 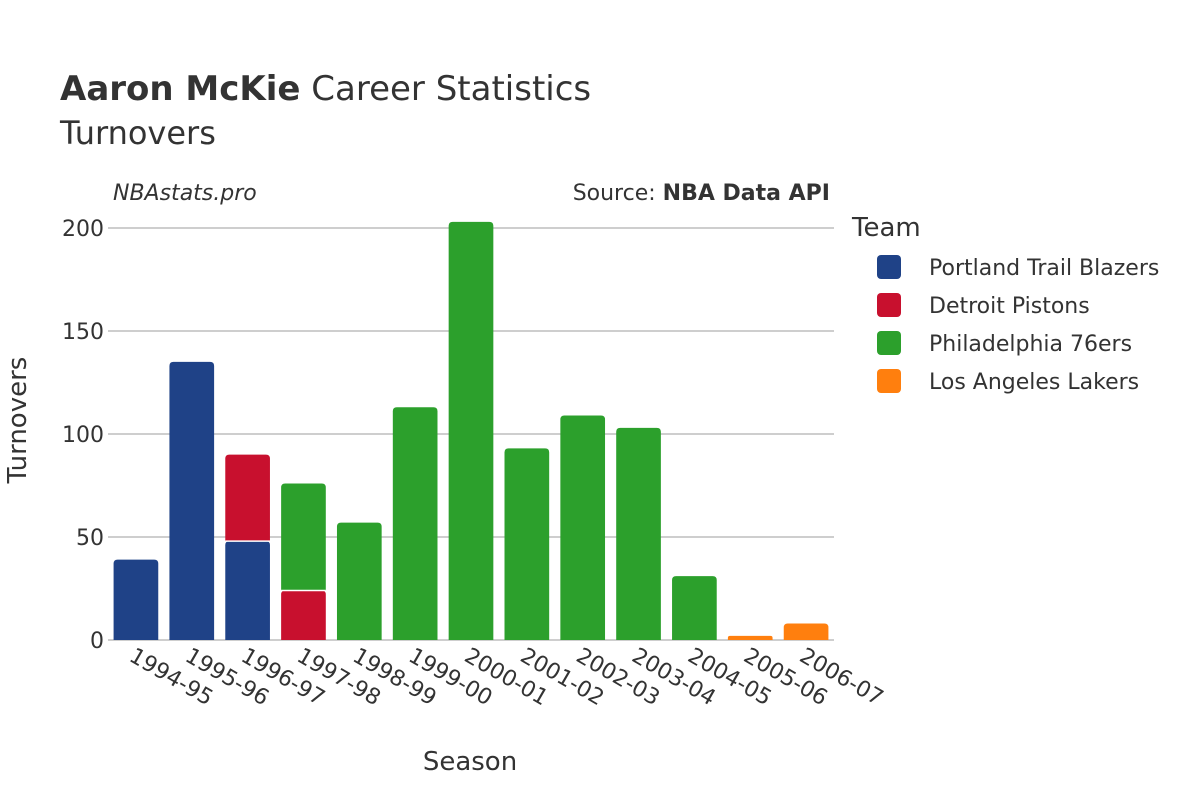 What do you see at coordinates (889, 305) in the screenshot?
I see `legend-swatch-detroit-pistons` at bounding box center [889, 305].